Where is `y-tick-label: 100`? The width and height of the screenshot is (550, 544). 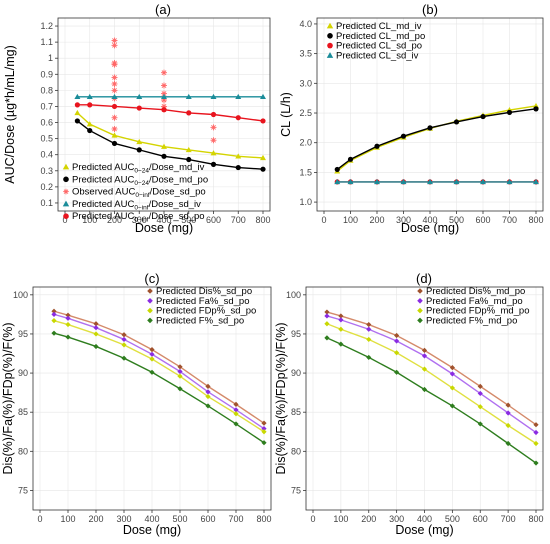
y-tick-label: 100 is located at coordinates (20, 295).